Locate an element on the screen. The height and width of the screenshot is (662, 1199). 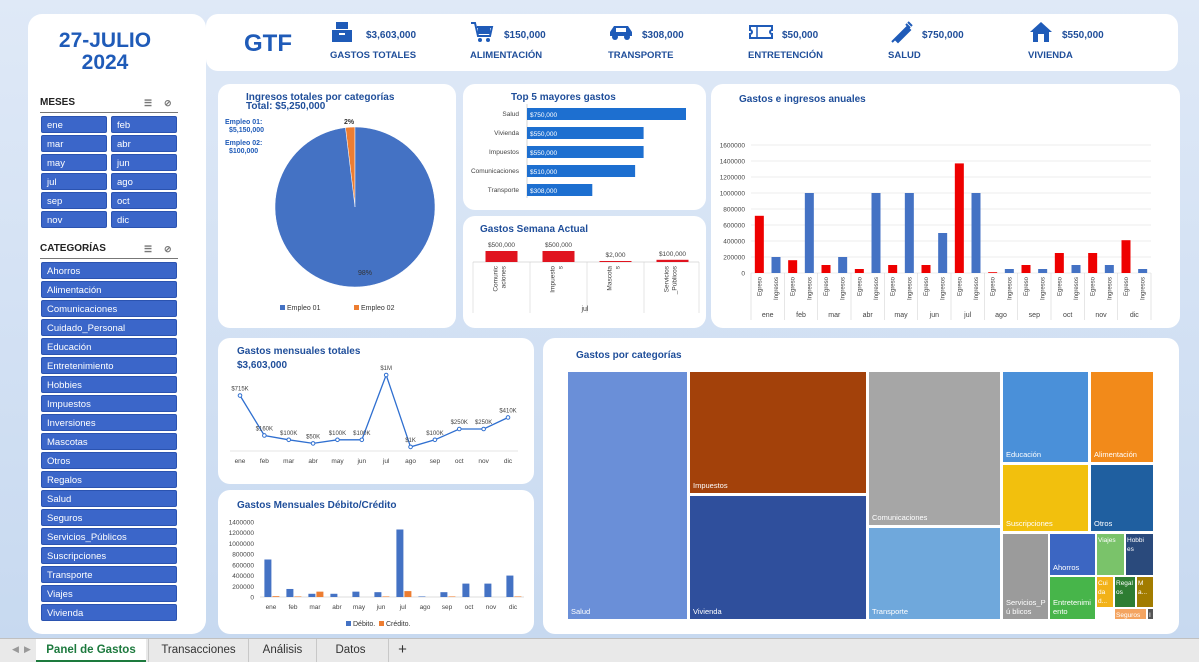
category-slicer-otros: Otros is located at coordinates (109, 460).